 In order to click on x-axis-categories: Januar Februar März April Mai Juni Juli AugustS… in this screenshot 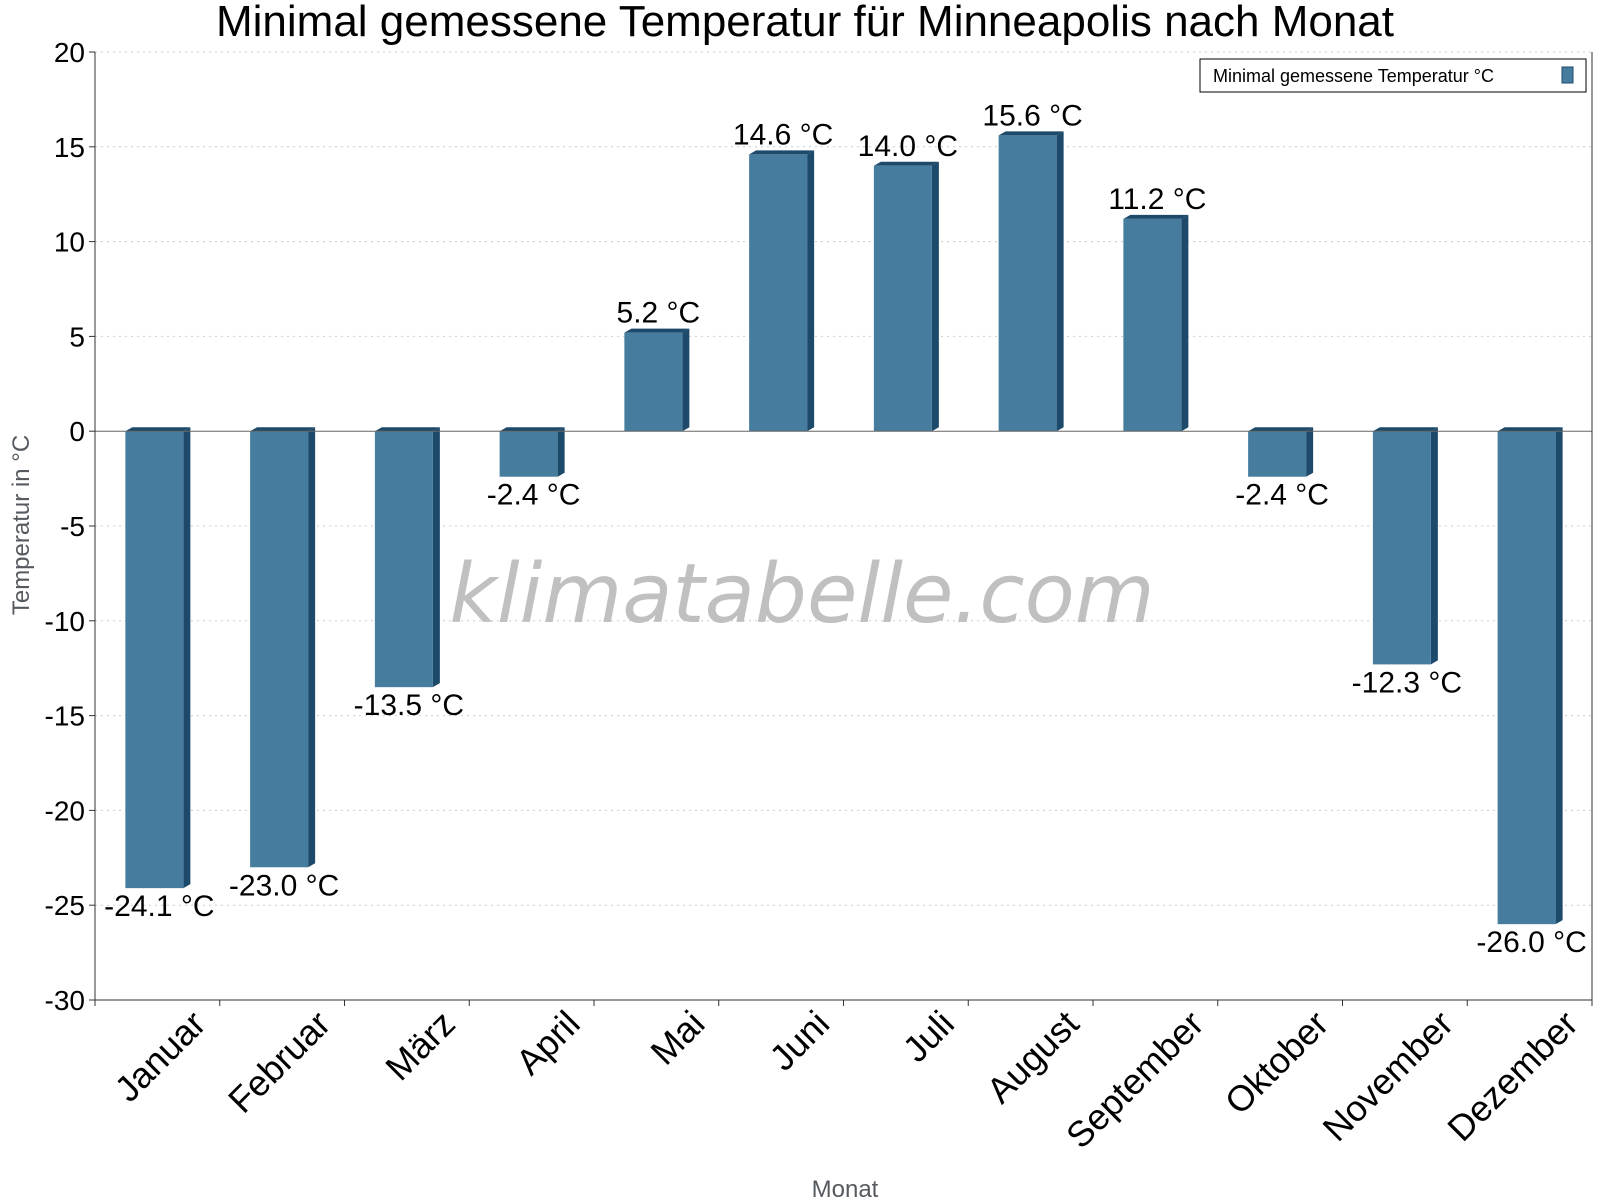, I will do `click(846, 1080)`.